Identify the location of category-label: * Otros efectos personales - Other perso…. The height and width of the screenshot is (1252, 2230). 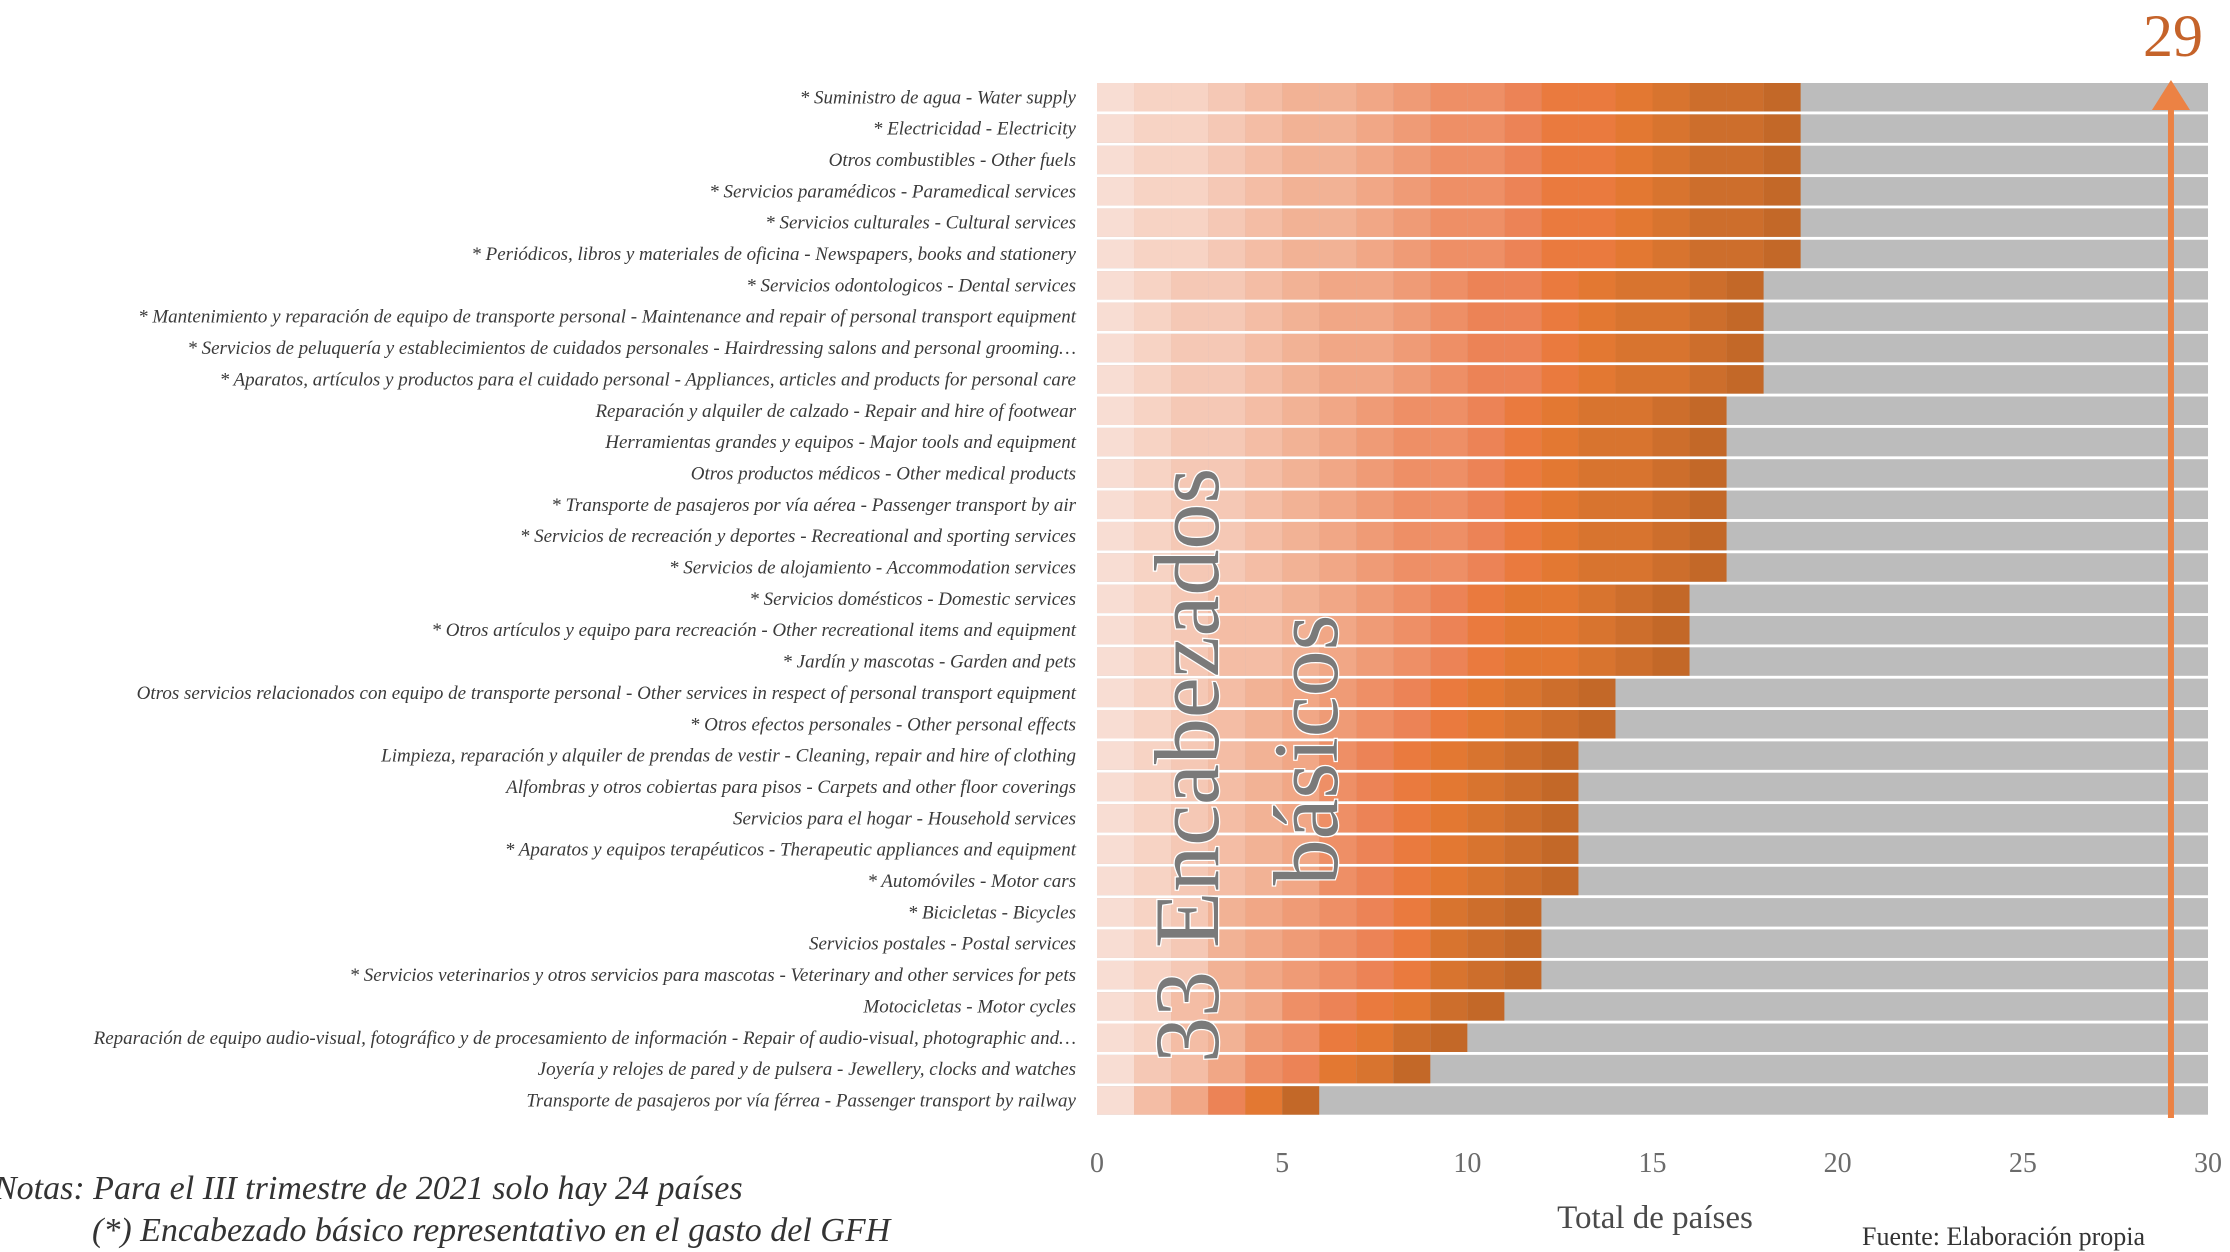
(883, 724).